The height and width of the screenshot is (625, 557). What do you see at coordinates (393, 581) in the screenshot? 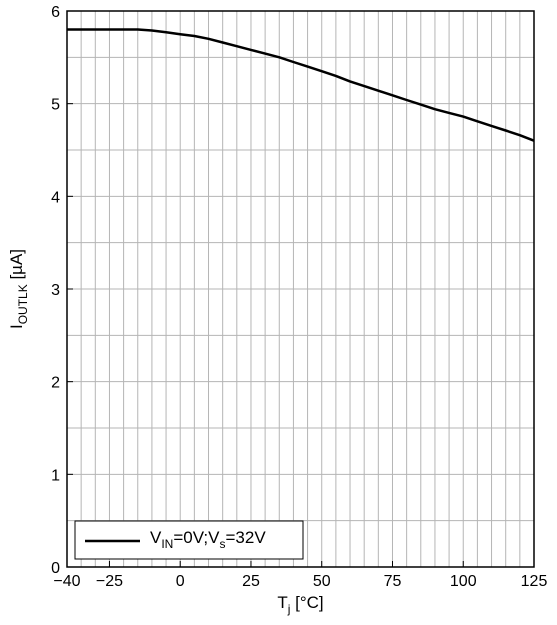
I see `x-tick-label: 75` at bounding box center [393, 581].